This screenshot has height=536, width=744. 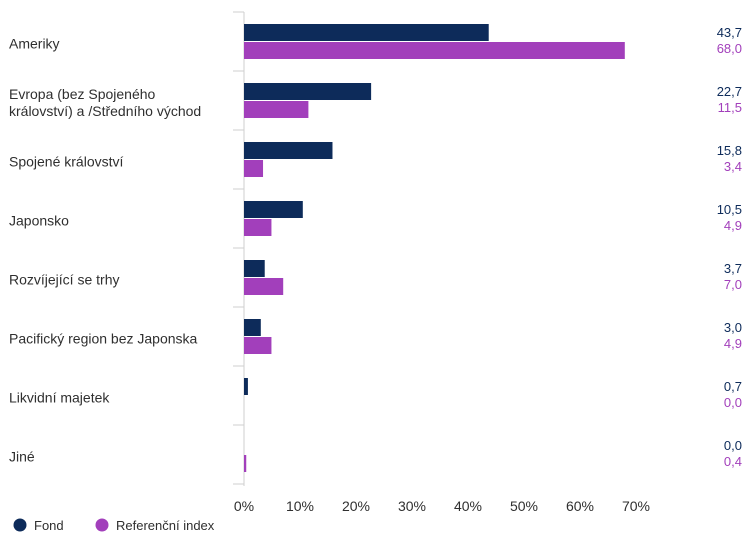 I want to click on value-label-fond: 22,7, so click(x=729, y=91).